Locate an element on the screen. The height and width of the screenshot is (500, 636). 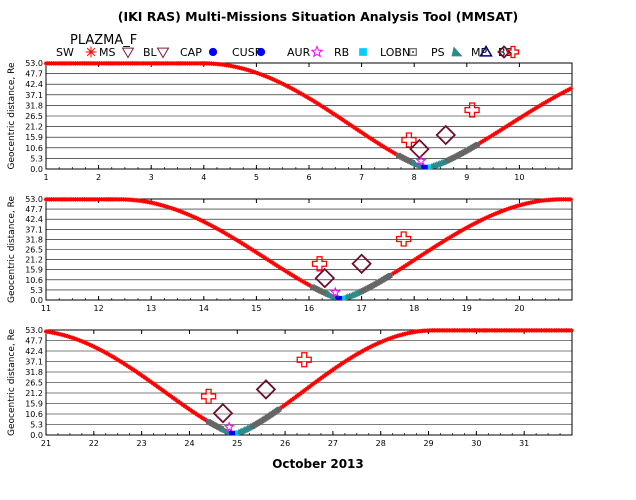
x-tick-label: 4 is located at coordinates (203, 177).